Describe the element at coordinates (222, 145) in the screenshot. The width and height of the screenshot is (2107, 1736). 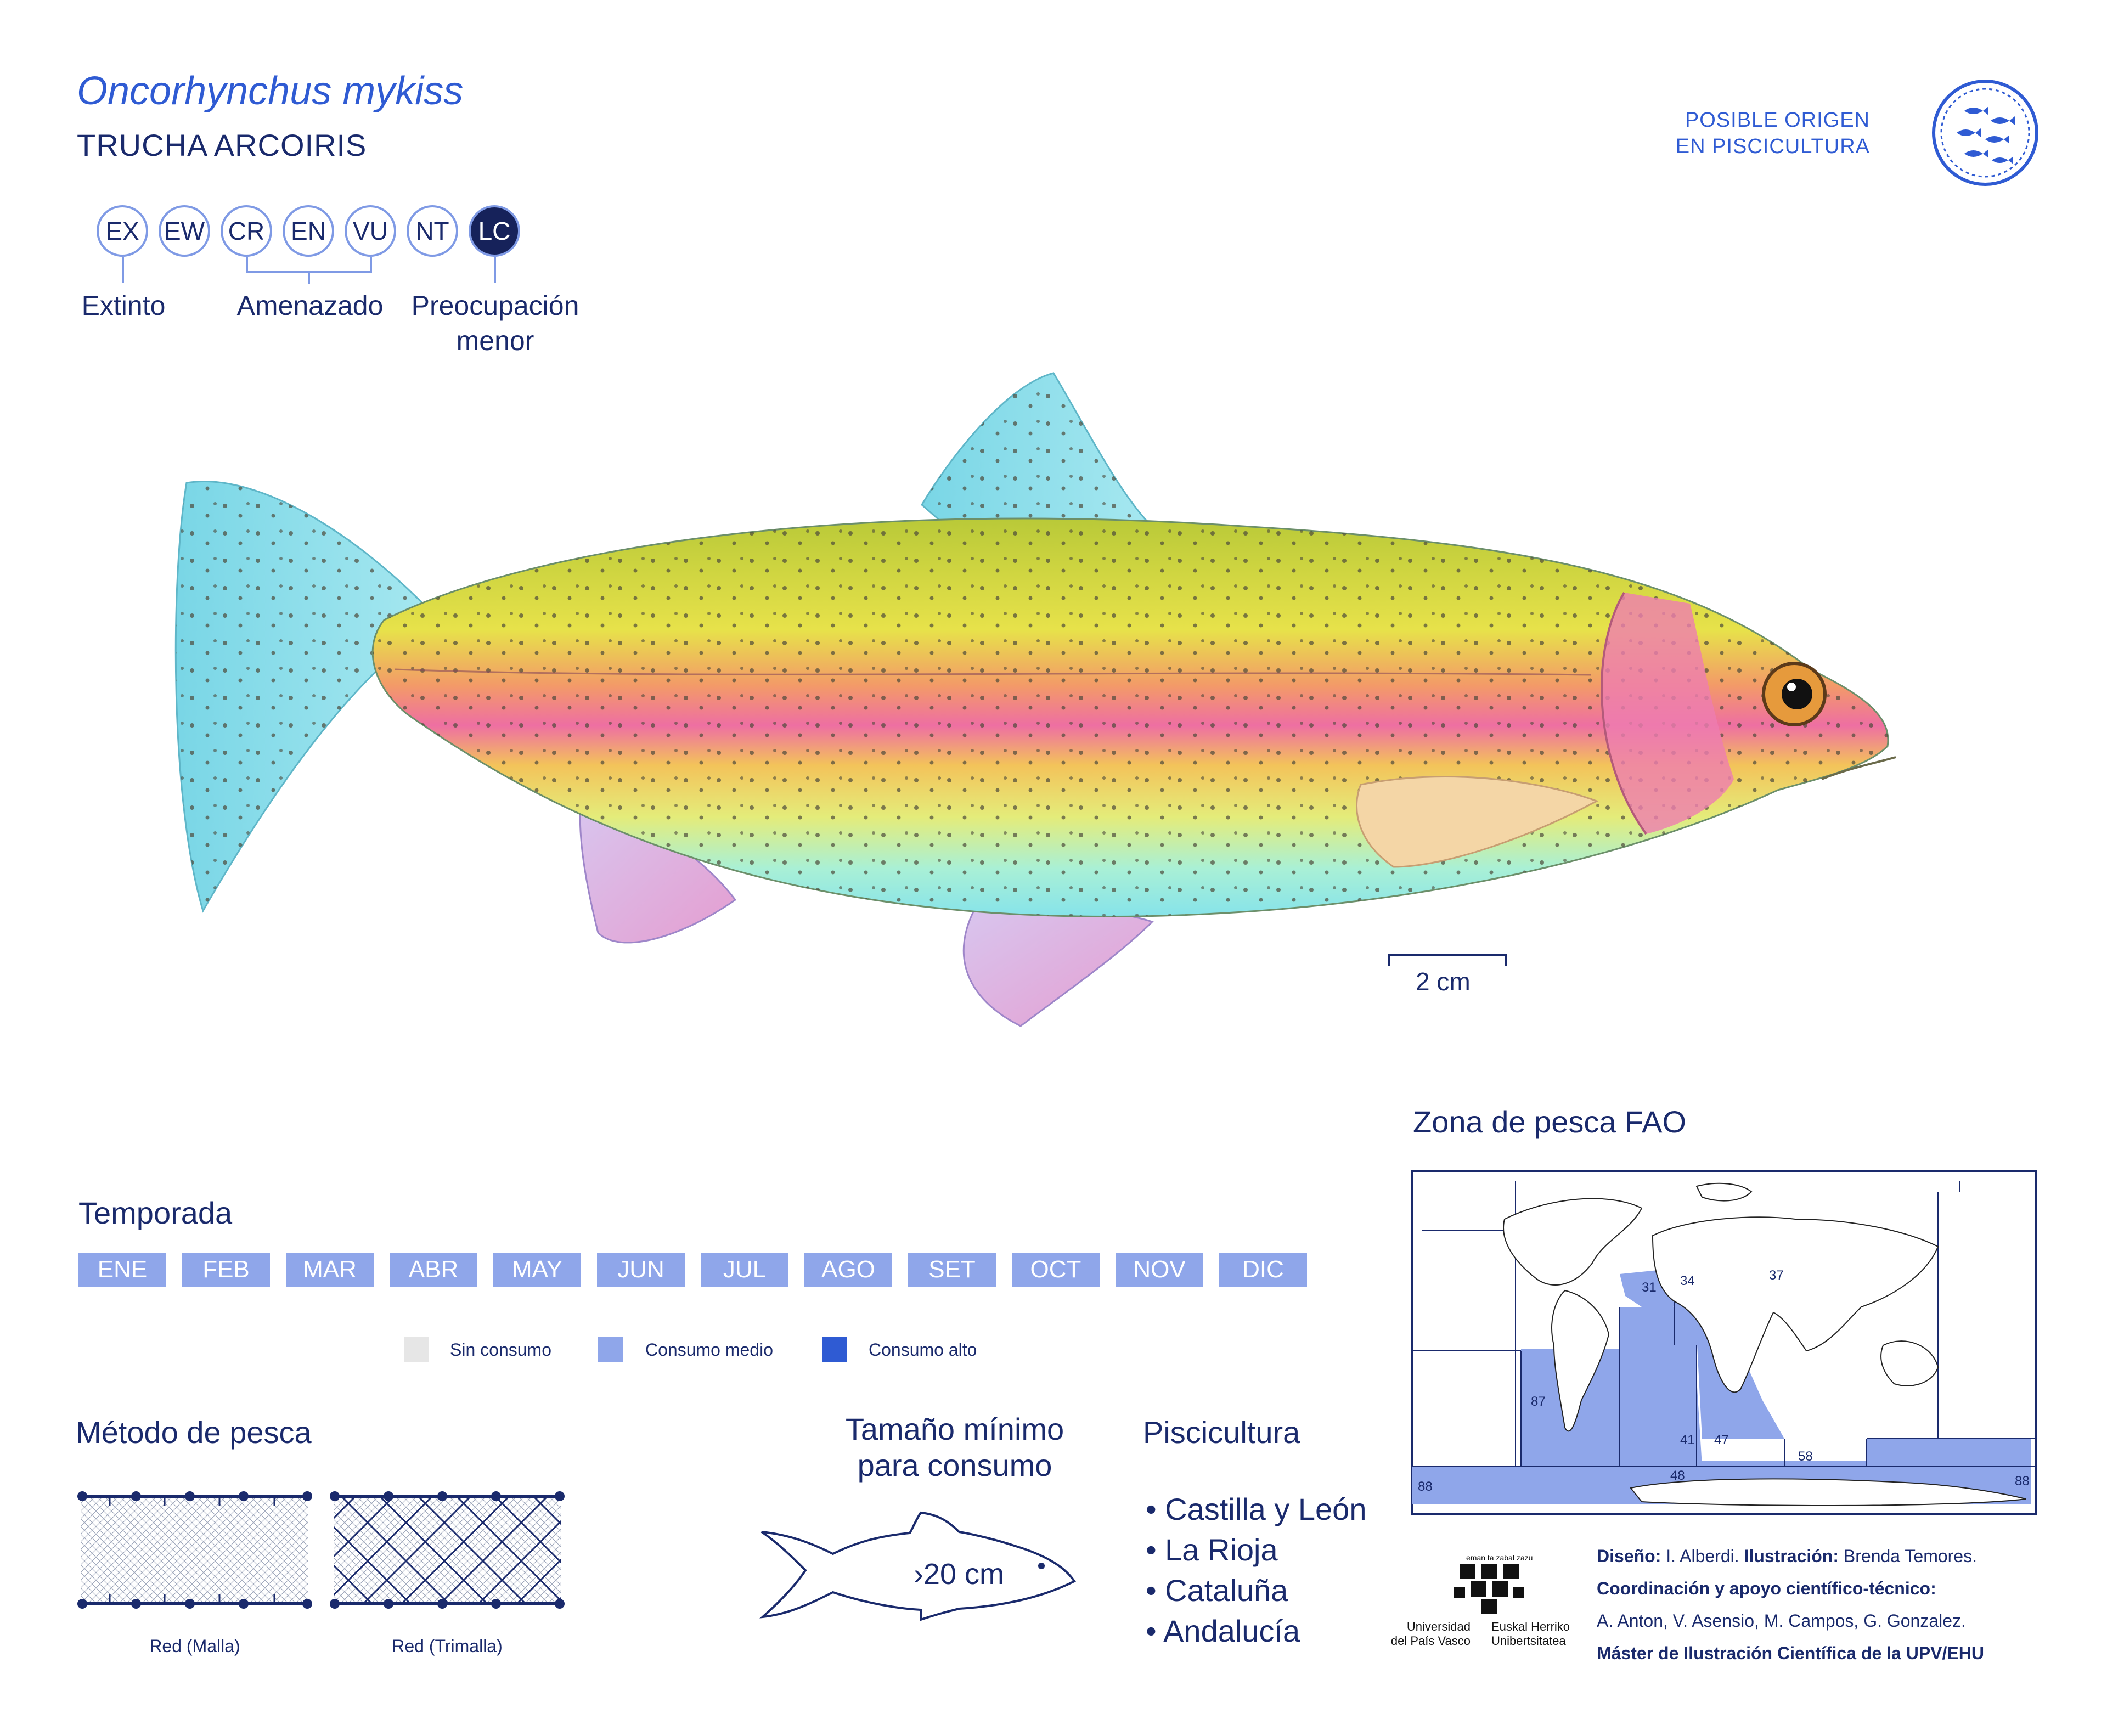
I see `common-name: TRUCHA ARCOIRIS` at that location.